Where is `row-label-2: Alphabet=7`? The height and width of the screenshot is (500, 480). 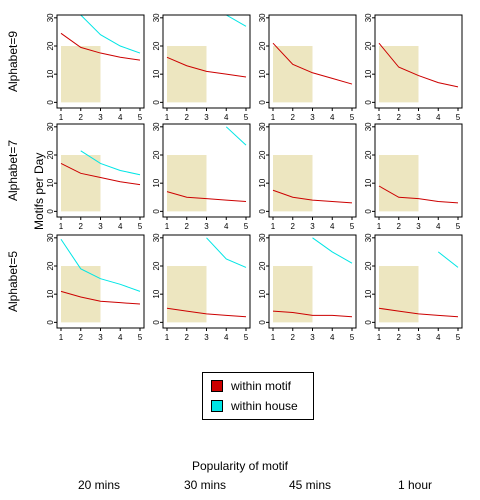 row-label-2: Alphabet=7 is located at coordinates (13, 170).